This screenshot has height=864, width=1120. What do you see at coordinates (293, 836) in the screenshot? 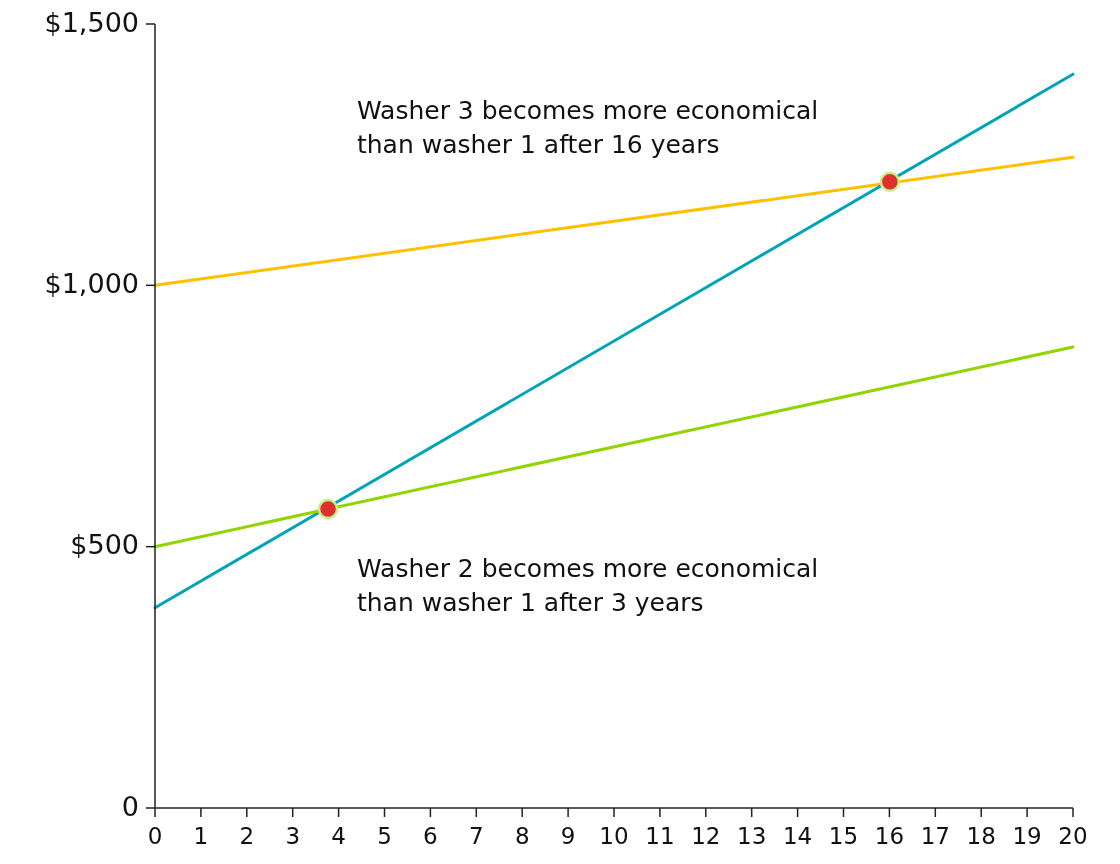
I see `x-tick-label: 3` at bounding box center [293, 836].